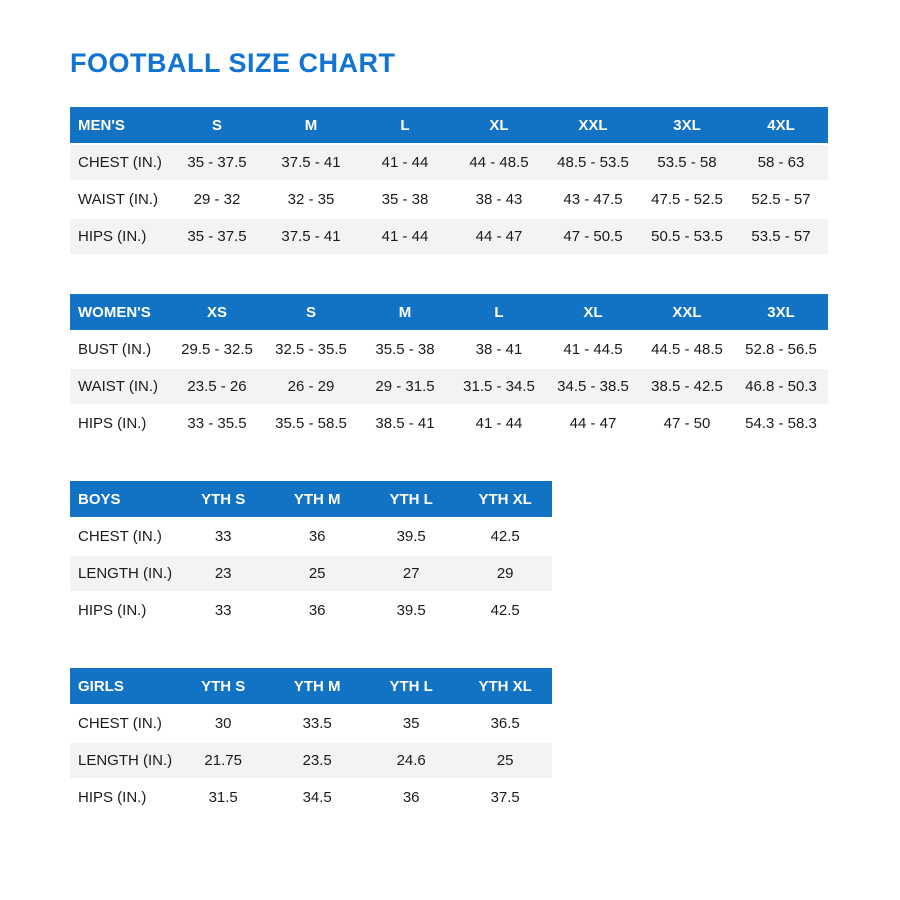 The image size is (900, 900). Describe the element at coordinates (593, 199) in the screenshot. I see `size-value-cell: 43 - 47.5` at that location.